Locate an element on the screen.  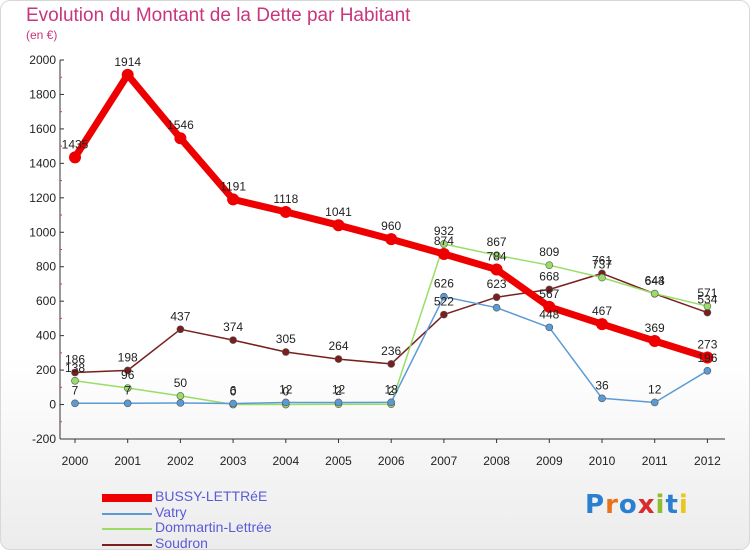
data-label-0: 1546 is located at coordinates (180, 125).